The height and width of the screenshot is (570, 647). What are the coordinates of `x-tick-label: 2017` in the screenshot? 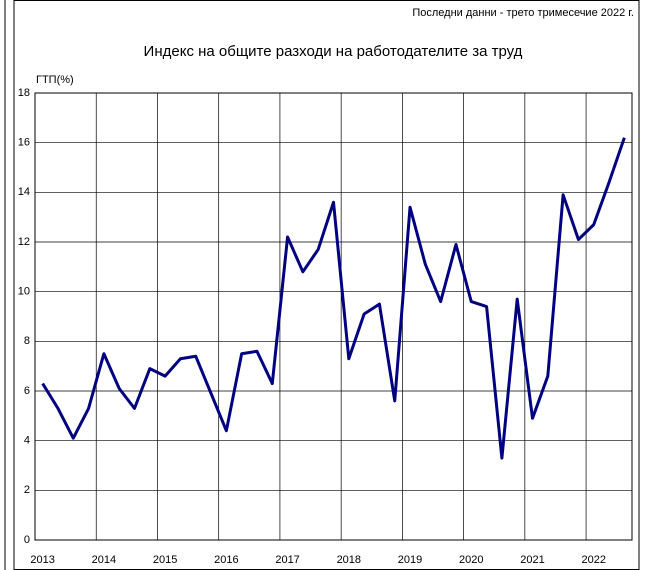 It's located at (287, 560).